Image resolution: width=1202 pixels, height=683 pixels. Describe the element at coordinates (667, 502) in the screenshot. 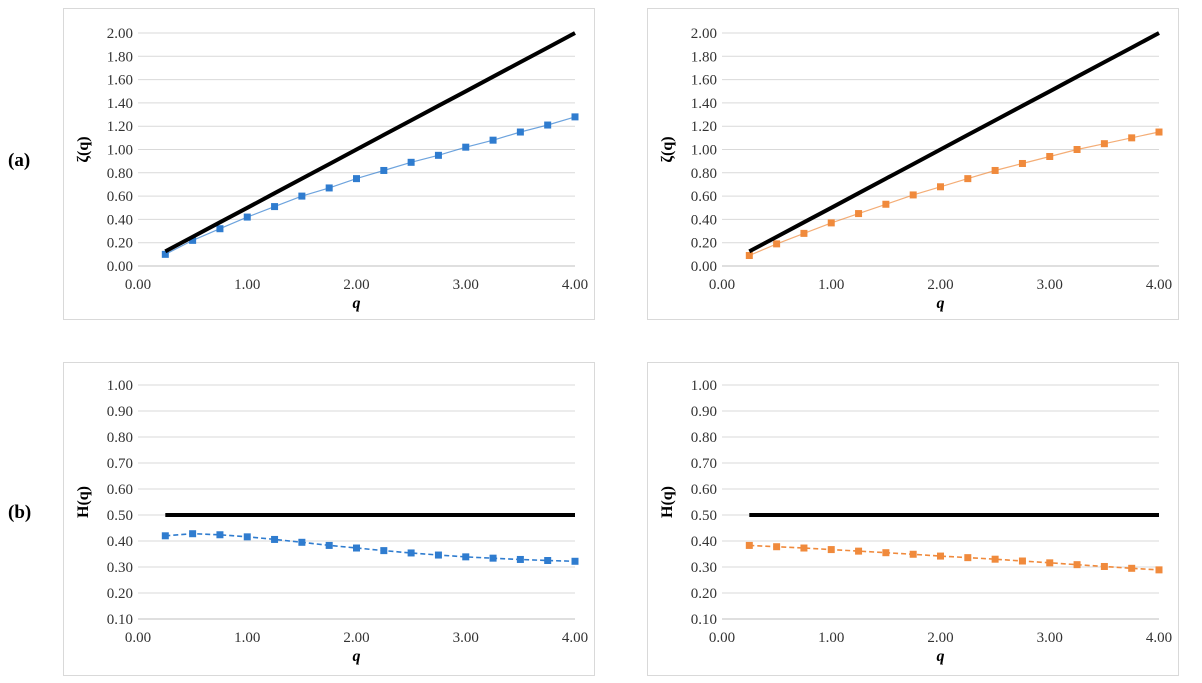

I see `y-axis-title: H(q)` at that location.